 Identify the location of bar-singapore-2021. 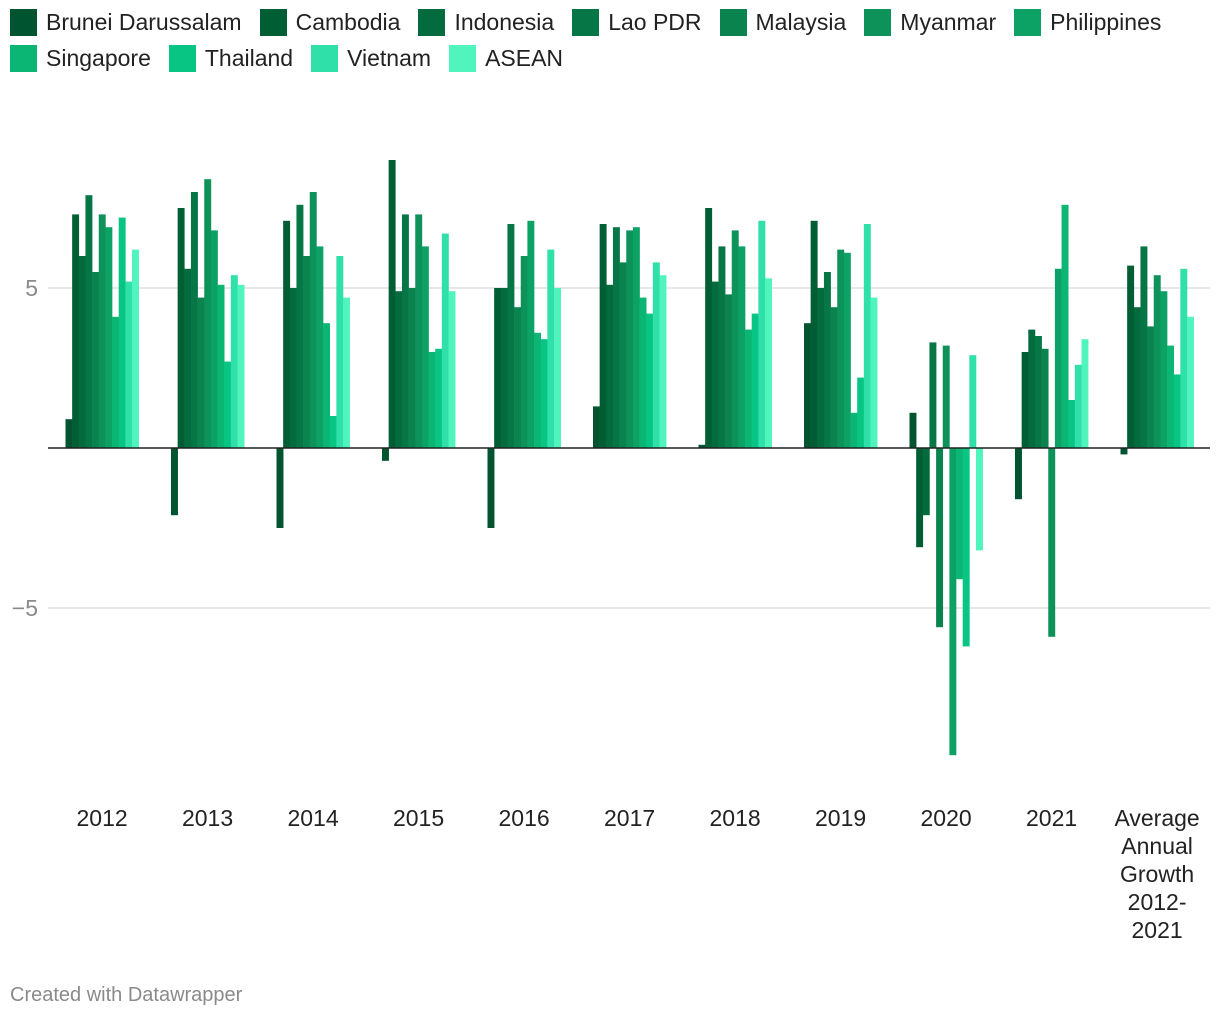
(1065, 326).